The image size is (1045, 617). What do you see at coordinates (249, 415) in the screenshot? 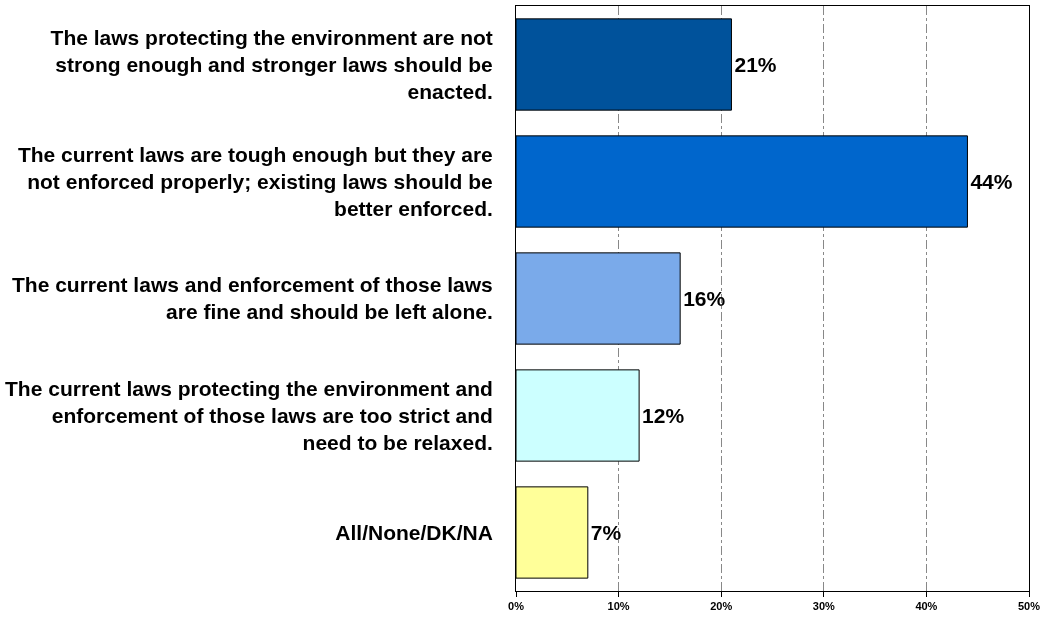
I see `y-tick-label: The current laws protecting the environment and enforcement of those laws are too strict and need to be relaxed.` at bounding box center [249, 415].